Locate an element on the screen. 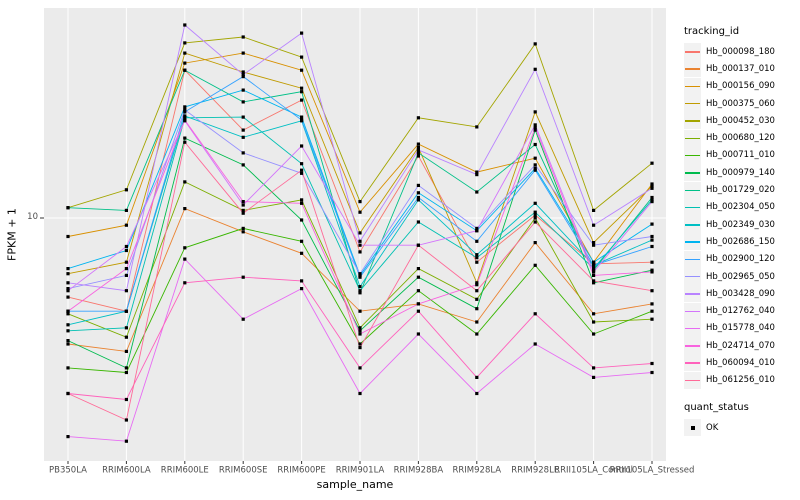 Image resolution: width=800 pixels, height=500 pixels. legend-item: Hb_002900_120 is located at coordinates (741, 259).